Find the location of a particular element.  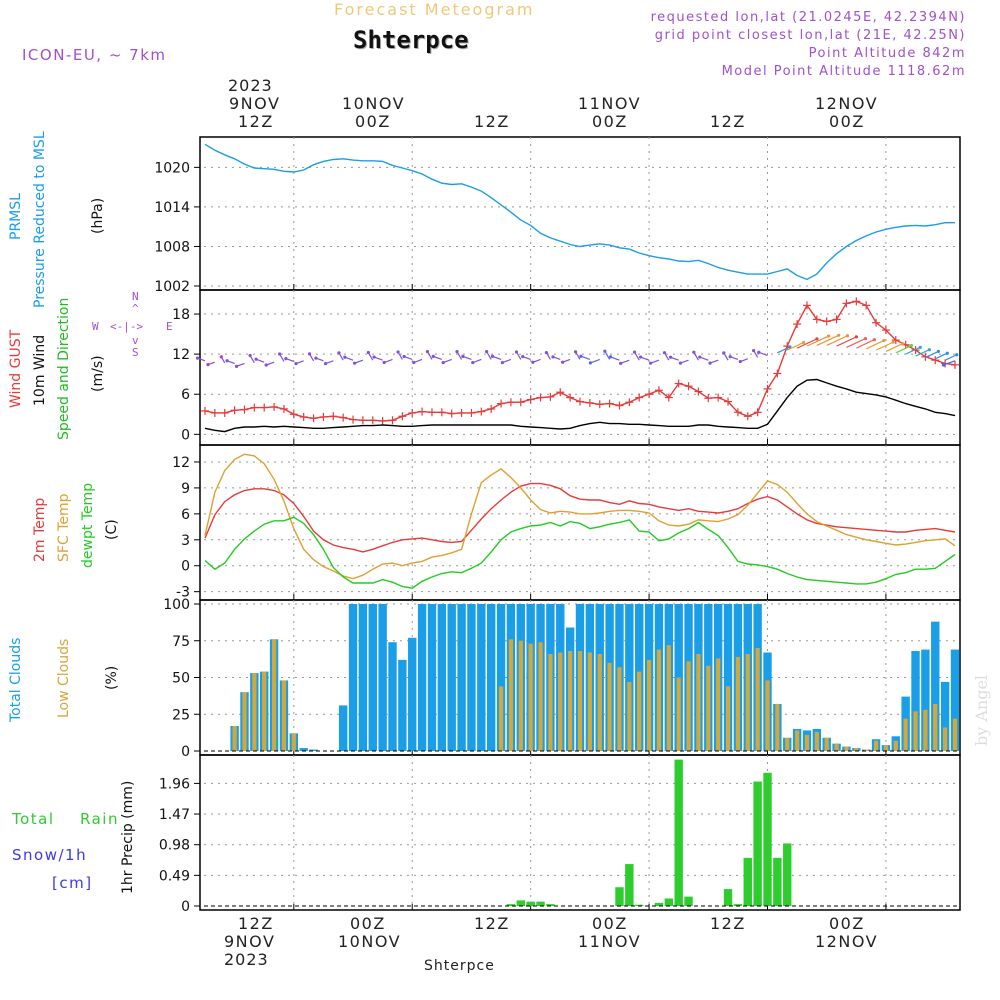

top-tick-6-day: 12NOV is located at coordinates (847, 103).